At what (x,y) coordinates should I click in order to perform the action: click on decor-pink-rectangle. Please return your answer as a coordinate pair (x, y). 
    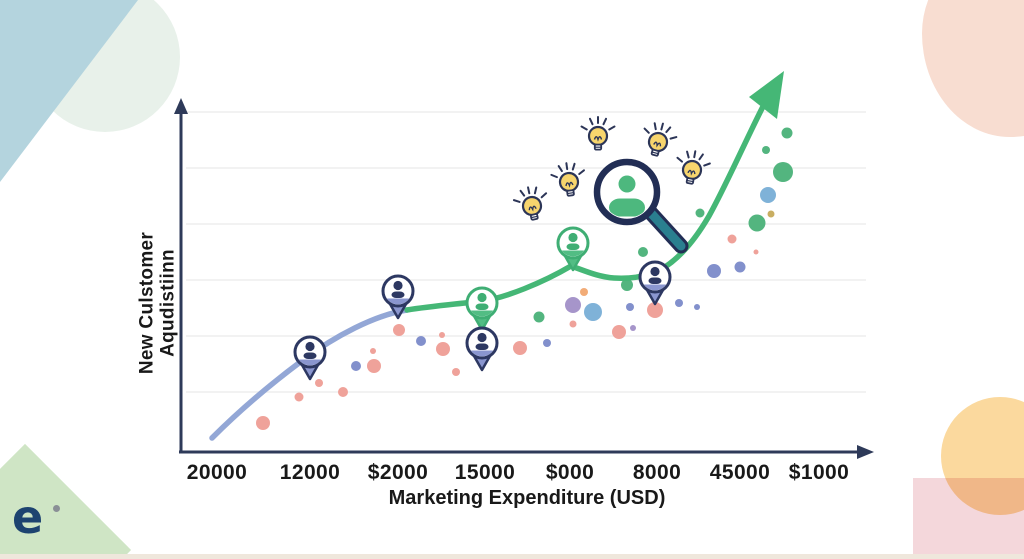
    Looking at the image, I should click on (968, 518).